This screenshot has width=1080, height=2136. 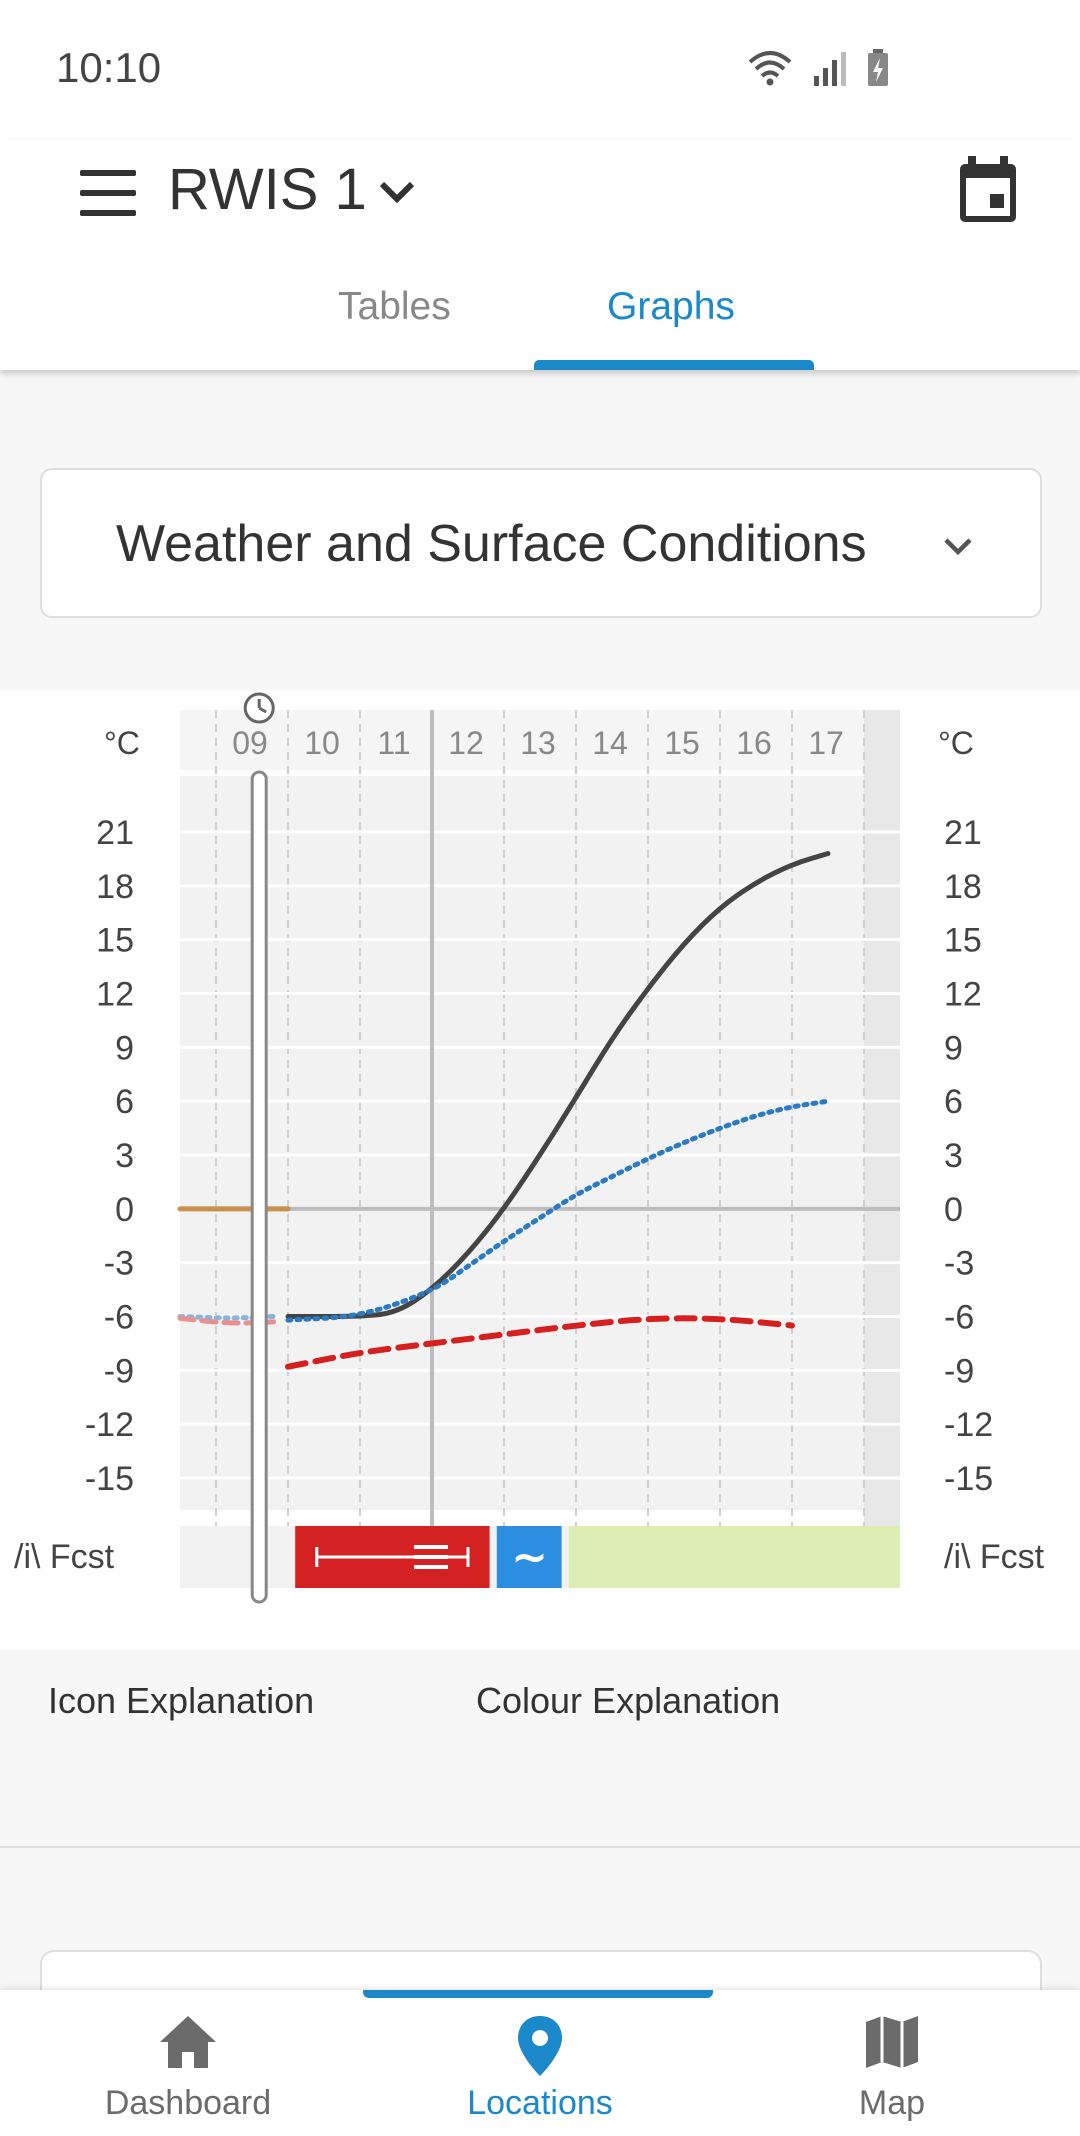 What do you see at coordinates (540, 255) in the screenshot?
I see `app-bar: RWIS 1 Tables Graphs` at bounding box center [540, 255].